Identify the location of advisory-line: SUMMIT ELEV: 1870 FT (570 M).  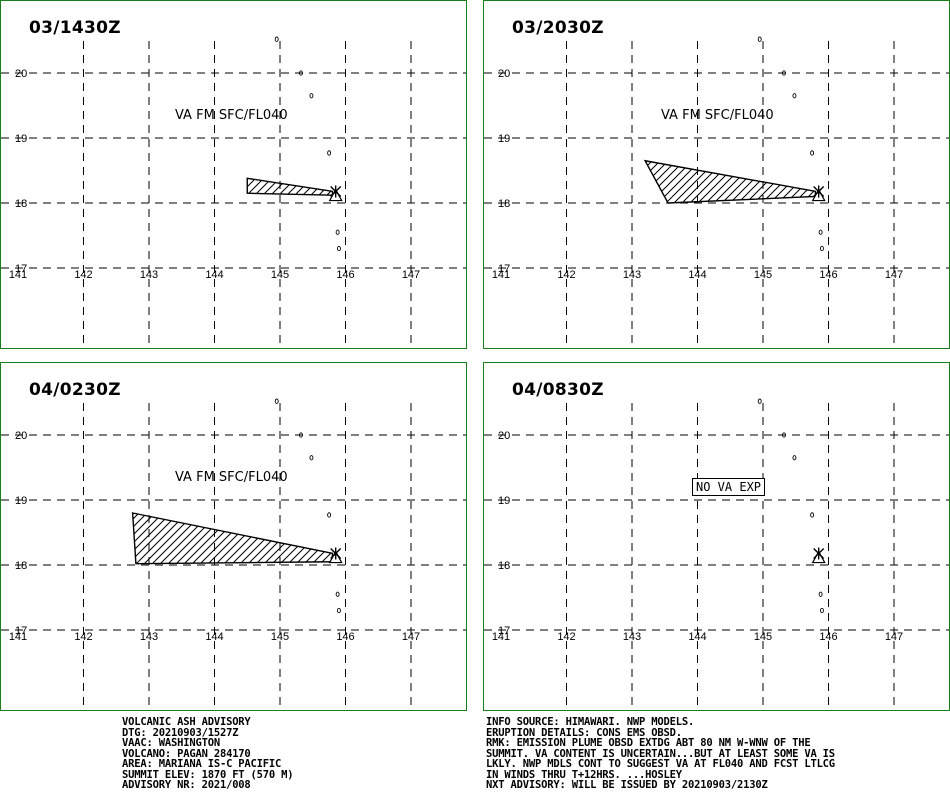
(208, 774).